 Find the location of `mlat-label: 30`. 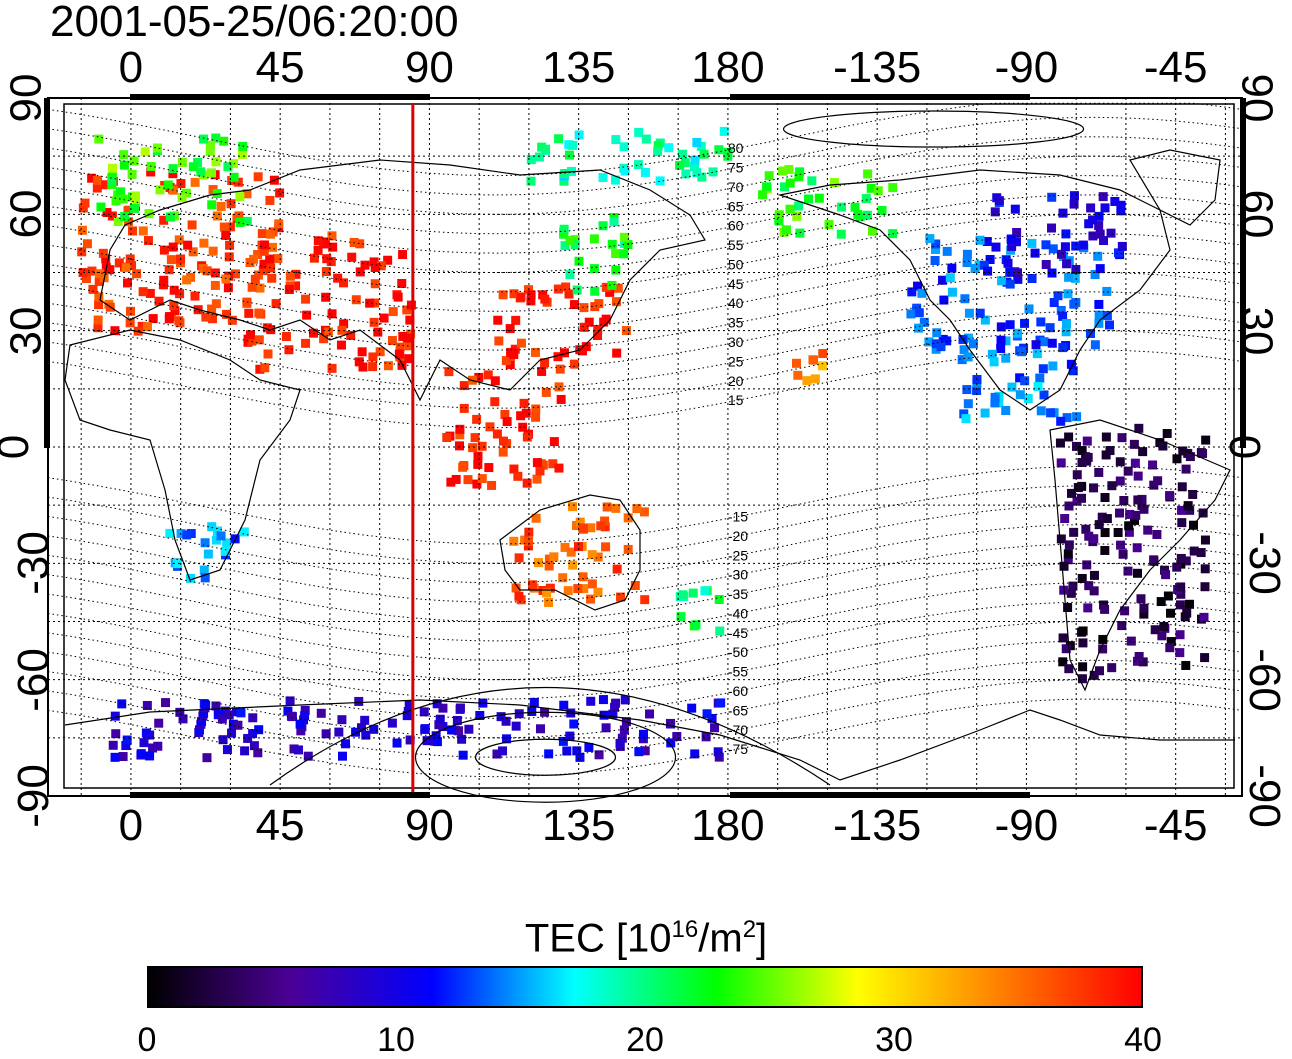

mlat-label: 30 is located at coordinates (736, 342).